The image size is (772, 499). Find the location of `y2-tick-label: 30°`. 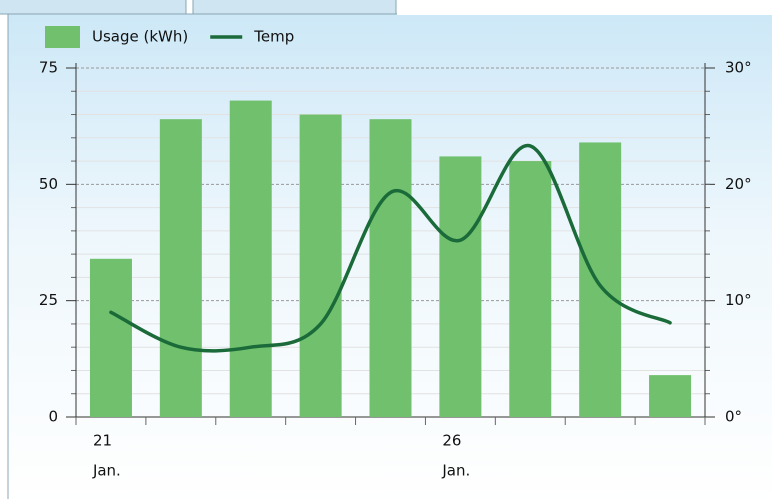

y2-tick-label: 30° is located at coordinates (738, 68).